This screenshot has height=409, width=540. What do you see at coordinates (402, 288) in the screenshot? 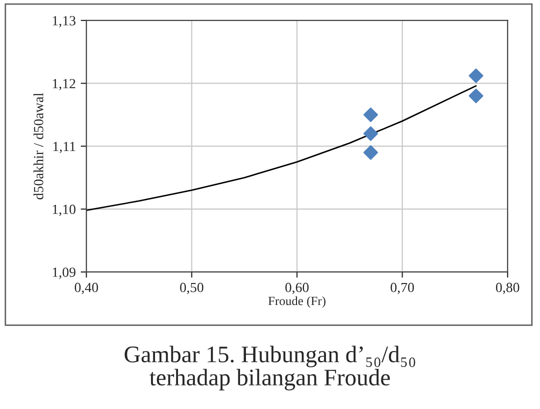
I see `x-tick-label: 0,70` at bounding box center [402, 288].